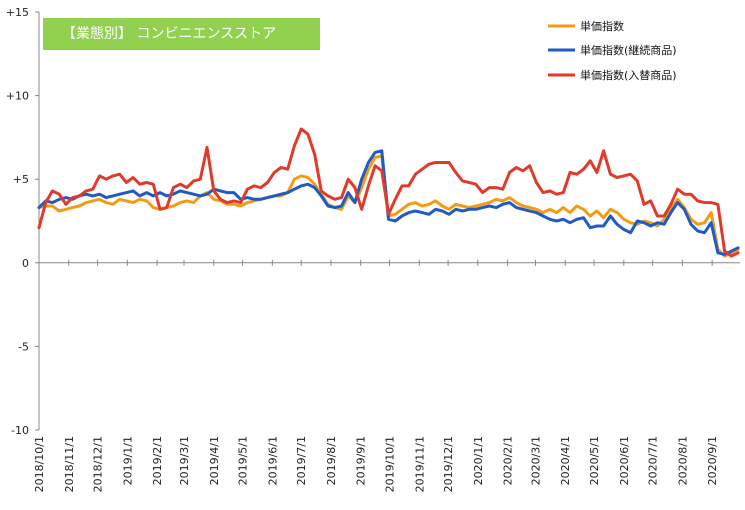  What do you see at coordinates (390, 464) in the screenshot?
I see `x-tick-label: 2019/10/1` at bounding box center [390, 464].